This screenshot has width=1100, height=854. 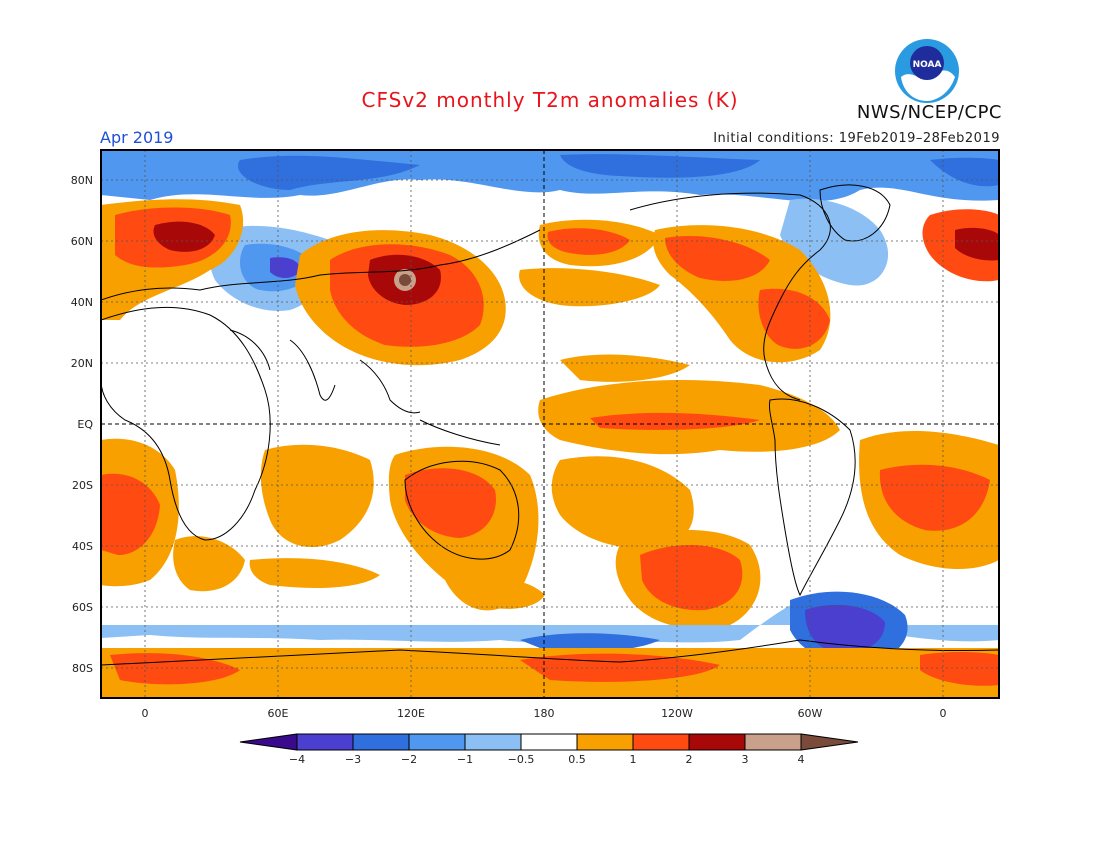 I want to click on cold-anomaly-arctic-core, so click(x=329, y=172).